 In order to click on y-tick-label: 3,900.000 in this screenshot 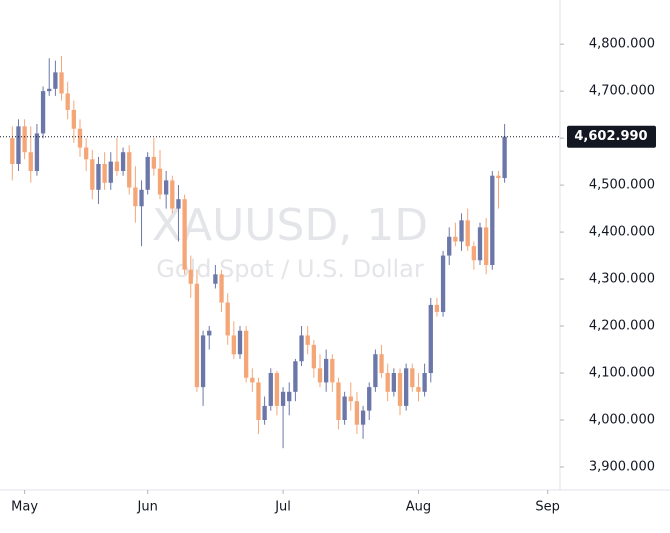, I will do `click(622, 466)`.